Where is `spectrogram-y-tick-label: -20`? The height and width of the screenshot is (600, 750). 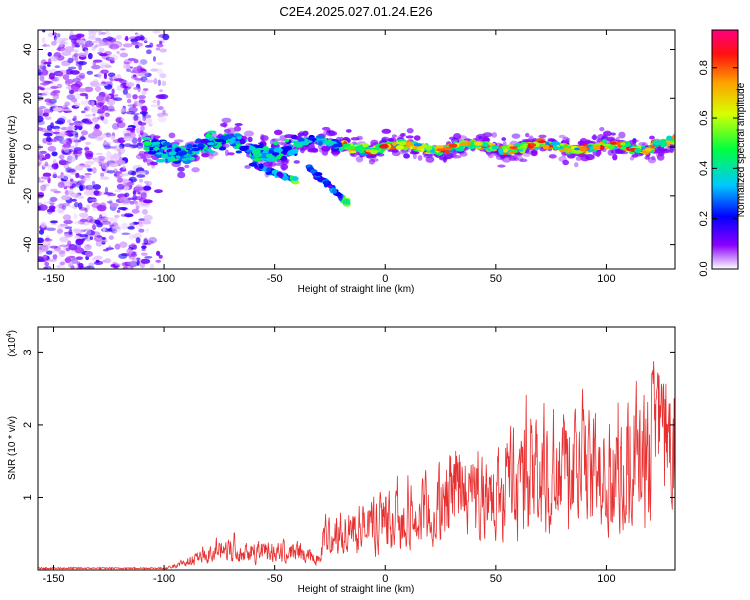
spectrogram-y-tick-label: -20 is located at coordinates (28, 196).